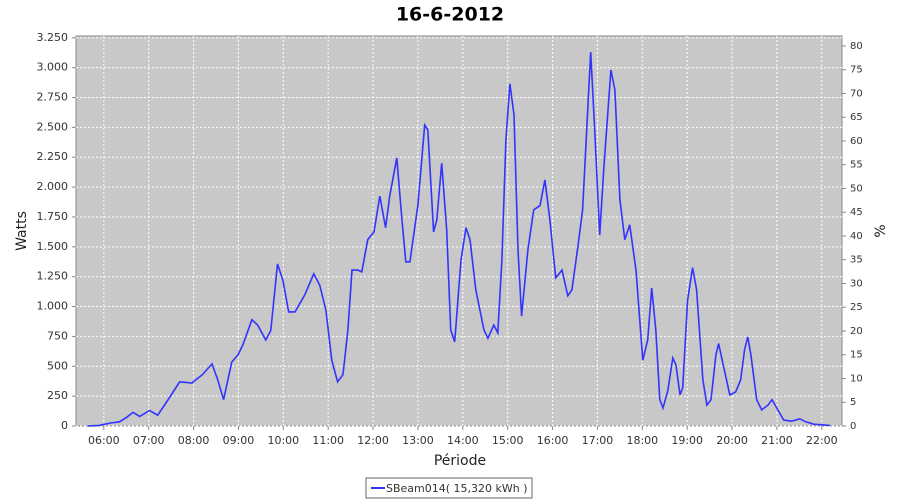 Image resolution: width=900 pixels, height=504 pixels. Describe the element at coordinates (853, 402) in the screenshot. I see `y2-tick-label: 5` at that location.